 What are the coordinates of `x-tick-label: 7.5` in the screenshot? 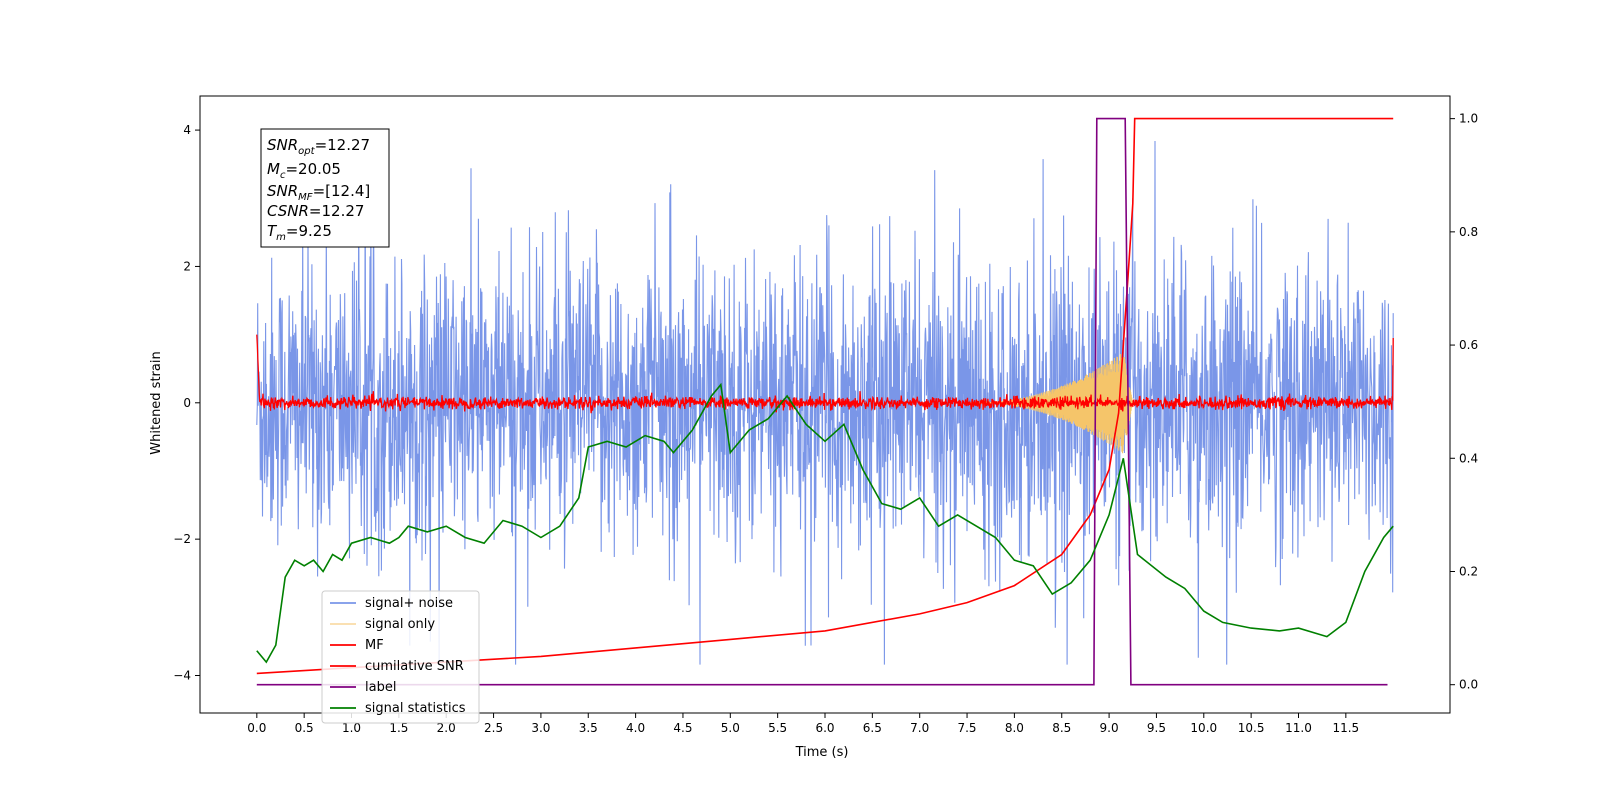 It's located at (966, 728).